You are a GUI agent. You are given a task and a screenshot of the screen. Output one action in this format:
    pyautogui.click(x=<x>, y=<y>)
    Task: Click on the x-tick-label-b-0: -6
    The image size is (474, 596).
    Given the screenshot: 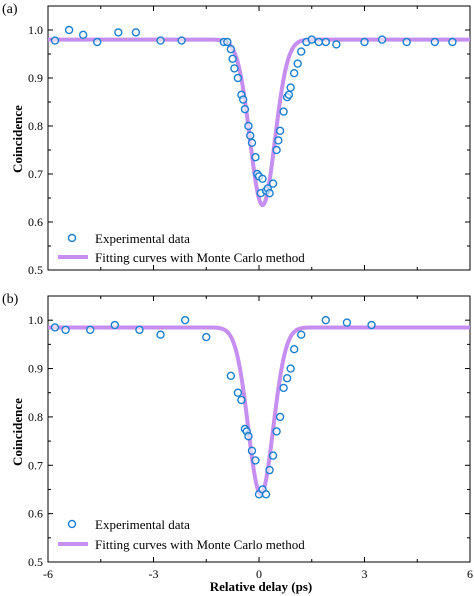 What is the action you would take?
    pyautogui.click(x=48, y=574)
    